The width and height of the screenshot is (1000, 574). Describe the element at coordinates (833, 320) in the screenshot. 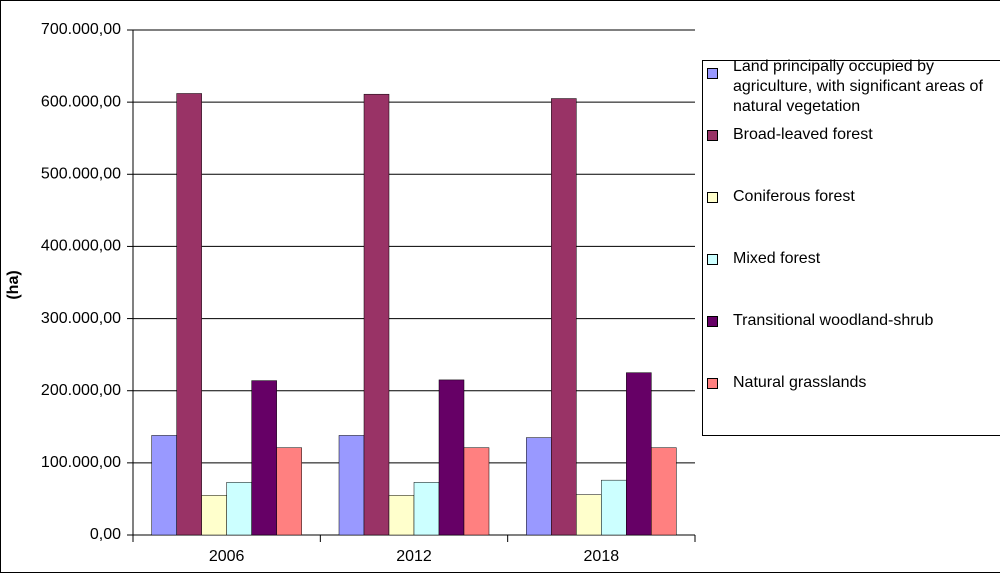

I see `legend-label: Transitional woodland-shrub` at that location.